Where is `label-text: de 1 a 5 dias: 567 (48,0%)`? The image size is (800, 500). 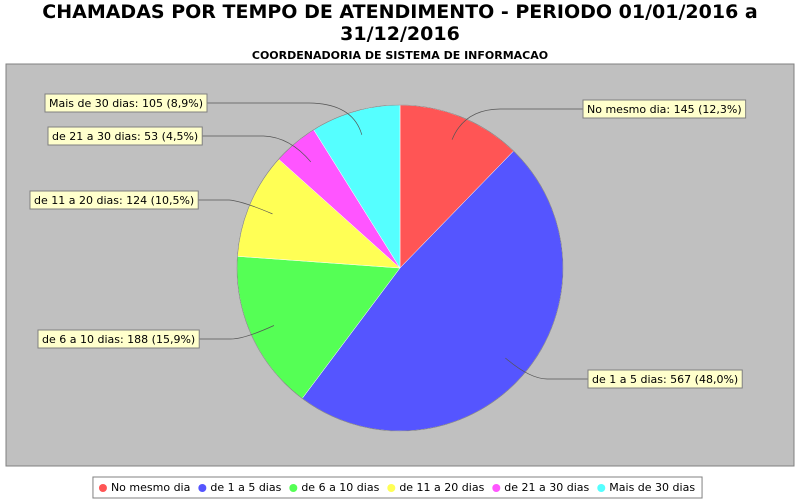
label-text: de 1 a 5 dias: 567 (48,0%) is located at coordinates (665, 379).